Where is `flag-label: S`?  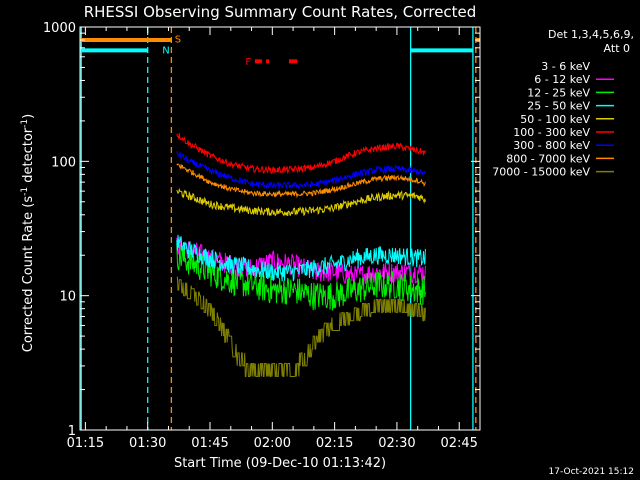 flag-label: S is located at coordinates (178, 40).